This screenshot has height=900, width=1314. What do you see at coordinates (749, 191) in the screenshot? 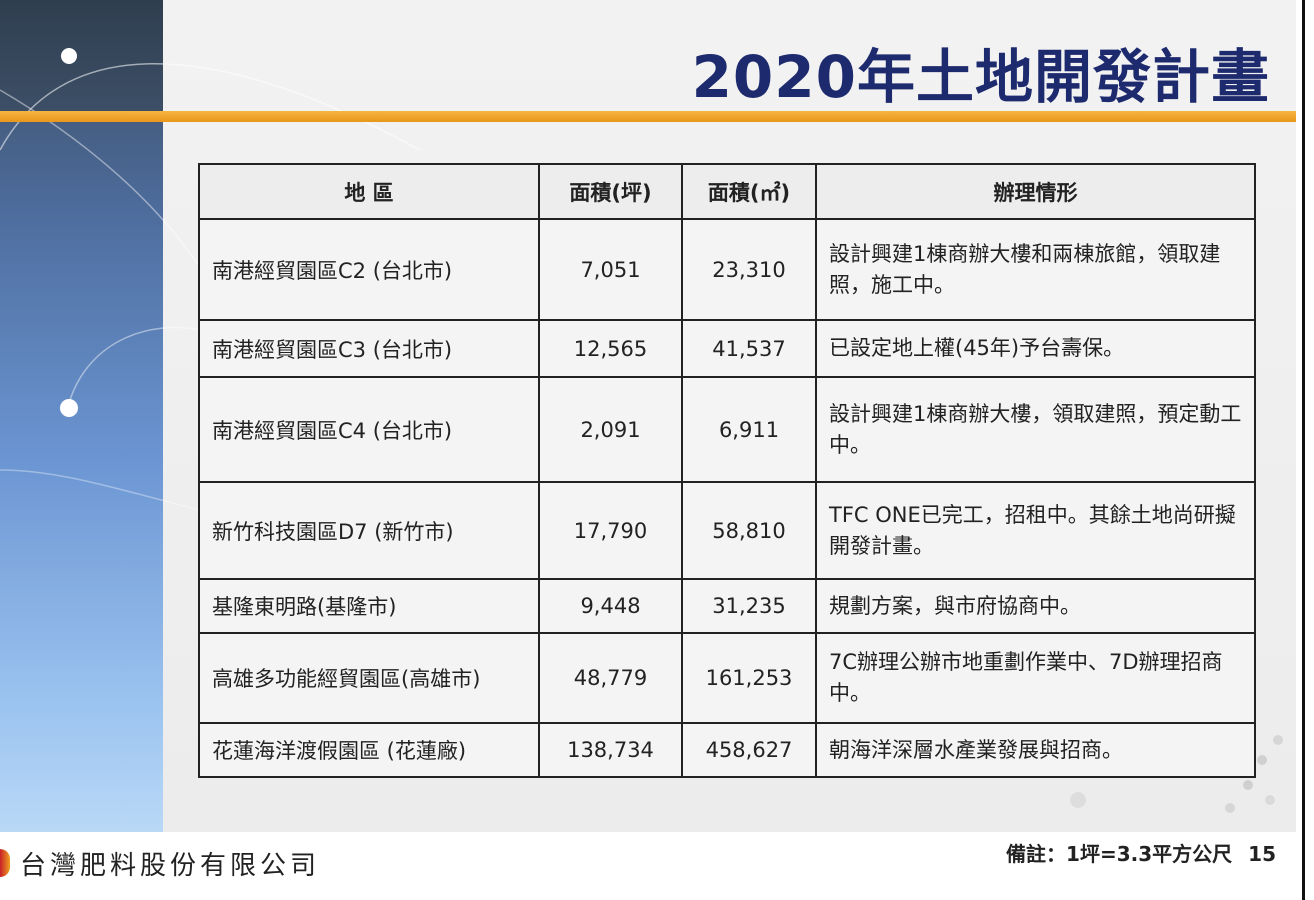
I see `header-area-sqm: 面積(㎡)` at bounding box center [749, 191].